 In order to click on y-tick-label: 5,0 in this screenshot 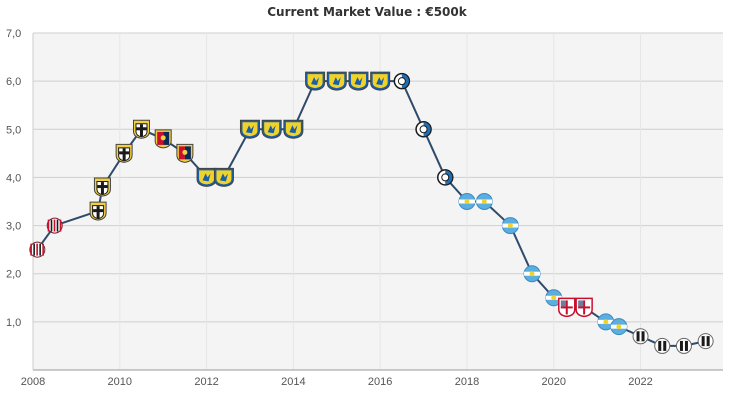, I will do `click(13, 130)`.